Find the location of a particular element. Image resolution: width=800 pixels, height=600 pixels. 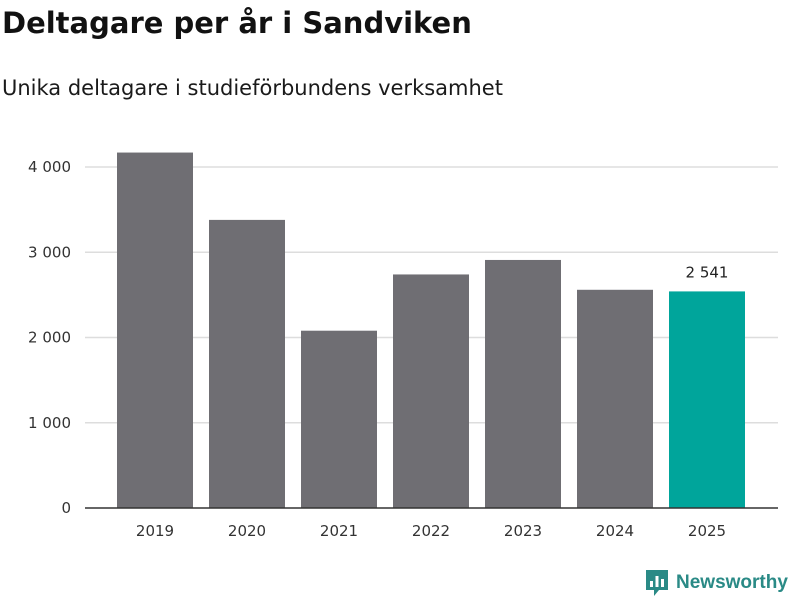

y-axis-ticks: 0 1 000 2 000 3 000 4 000 is located at coordinates (49, 337).